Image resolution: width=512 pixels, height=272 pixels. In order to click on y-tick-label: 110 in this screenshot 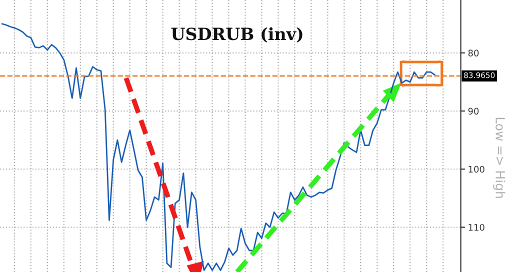, I will do `click(476, 227)`.